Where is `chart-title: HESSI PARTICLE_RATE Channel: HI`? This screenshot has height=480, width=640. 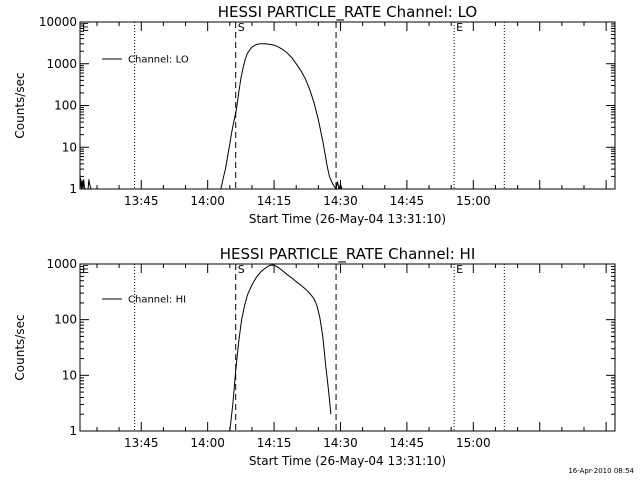 chart-title: HESSI PARTICLE_RATE Channel: HI is located at coordinates (348, 254).